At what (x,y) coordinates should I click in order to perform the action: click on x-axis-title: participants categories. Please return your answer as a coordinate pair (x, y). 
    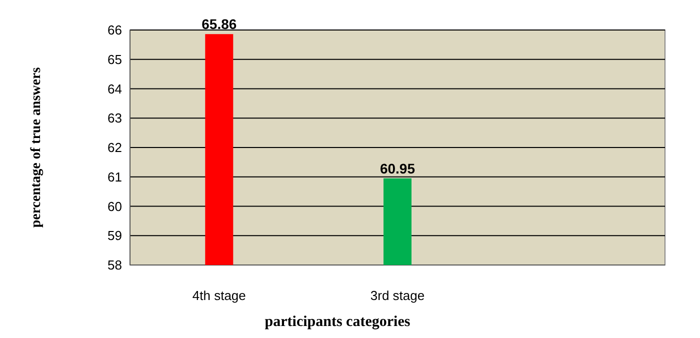
    Looking at the image, I should click on (337, 322).